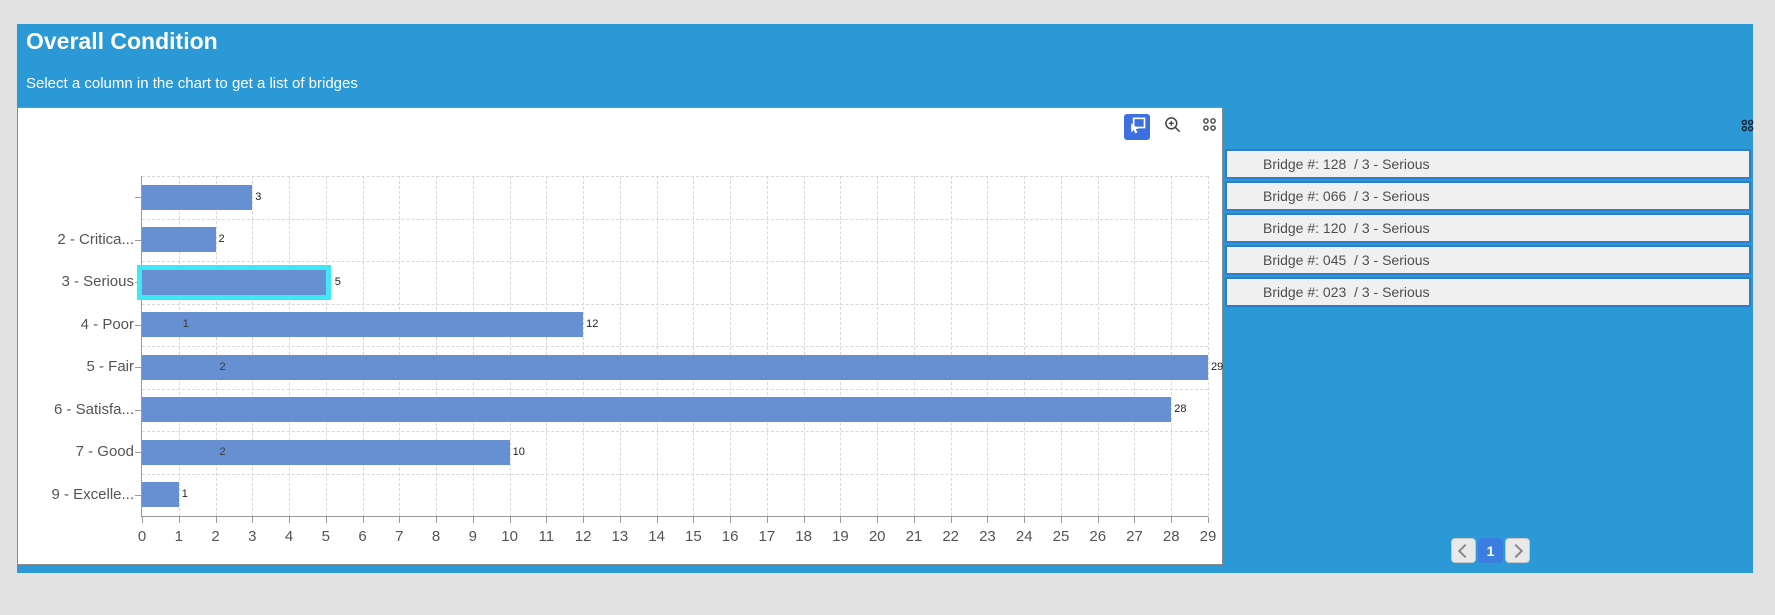 This screenshot has width=1775, height=615. Describe the element at coordinates (509, 536) in the screenshot. I see `x-axis-label: 10` at that location.